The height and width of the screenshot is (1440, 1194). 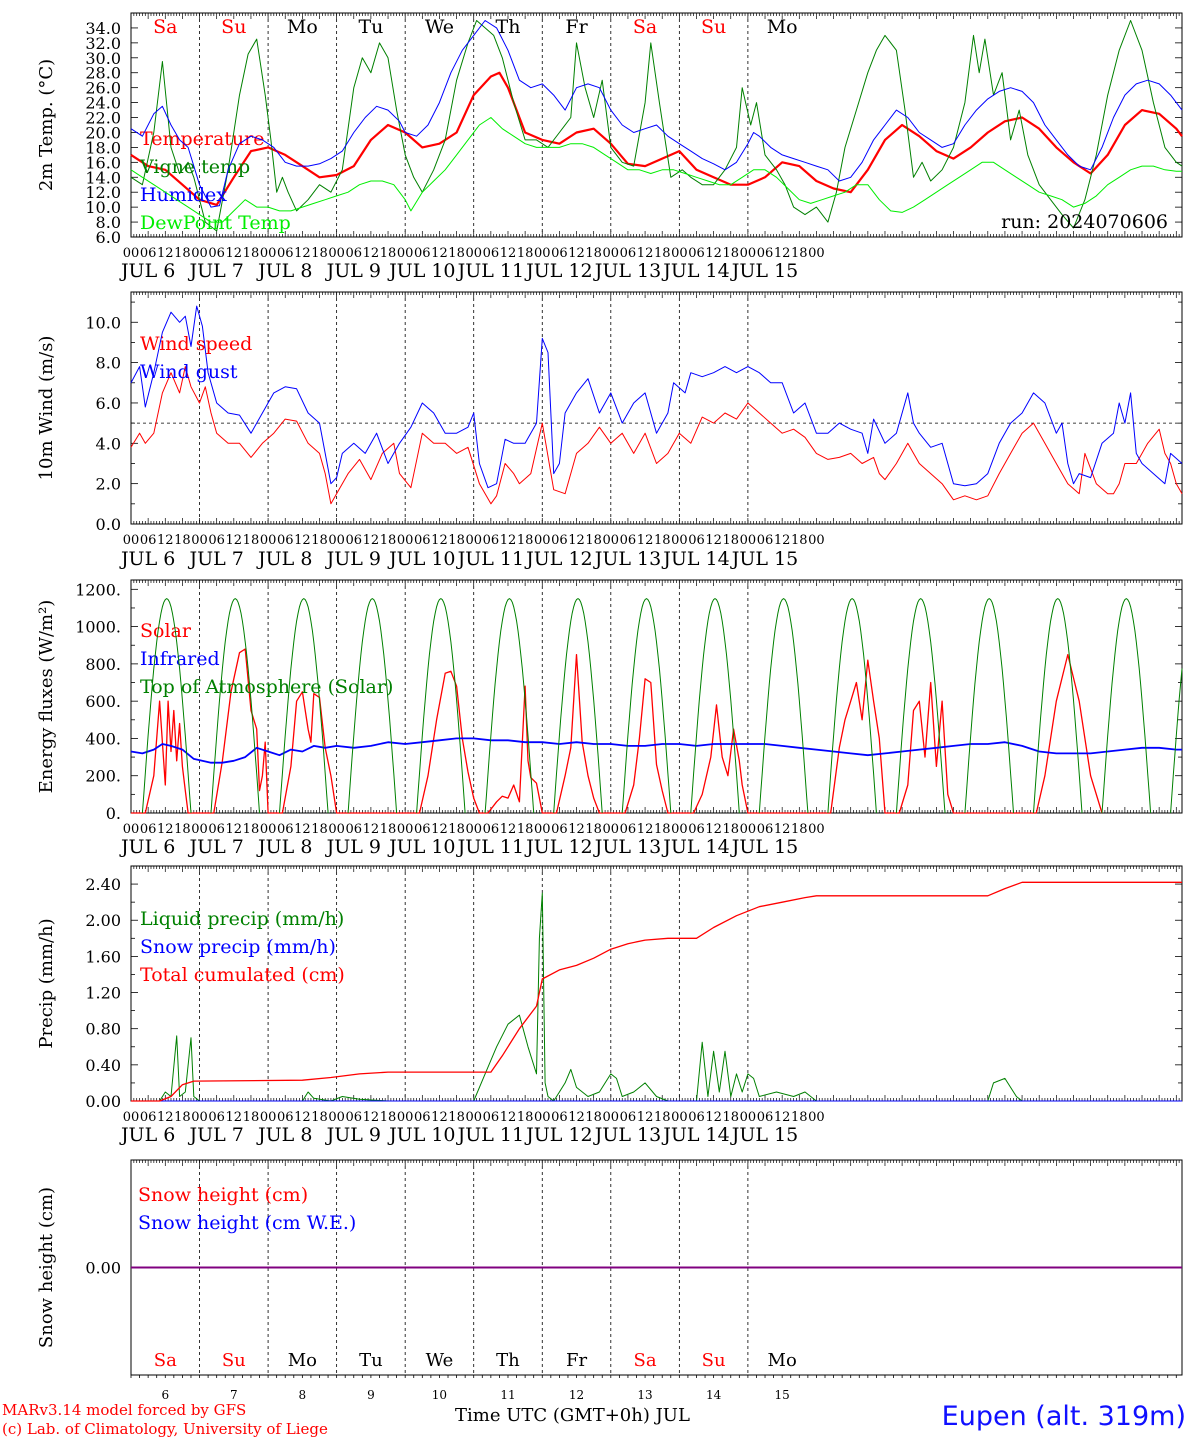 I want to click on y-tick-label: 8.0, so click(x=108, y=363).